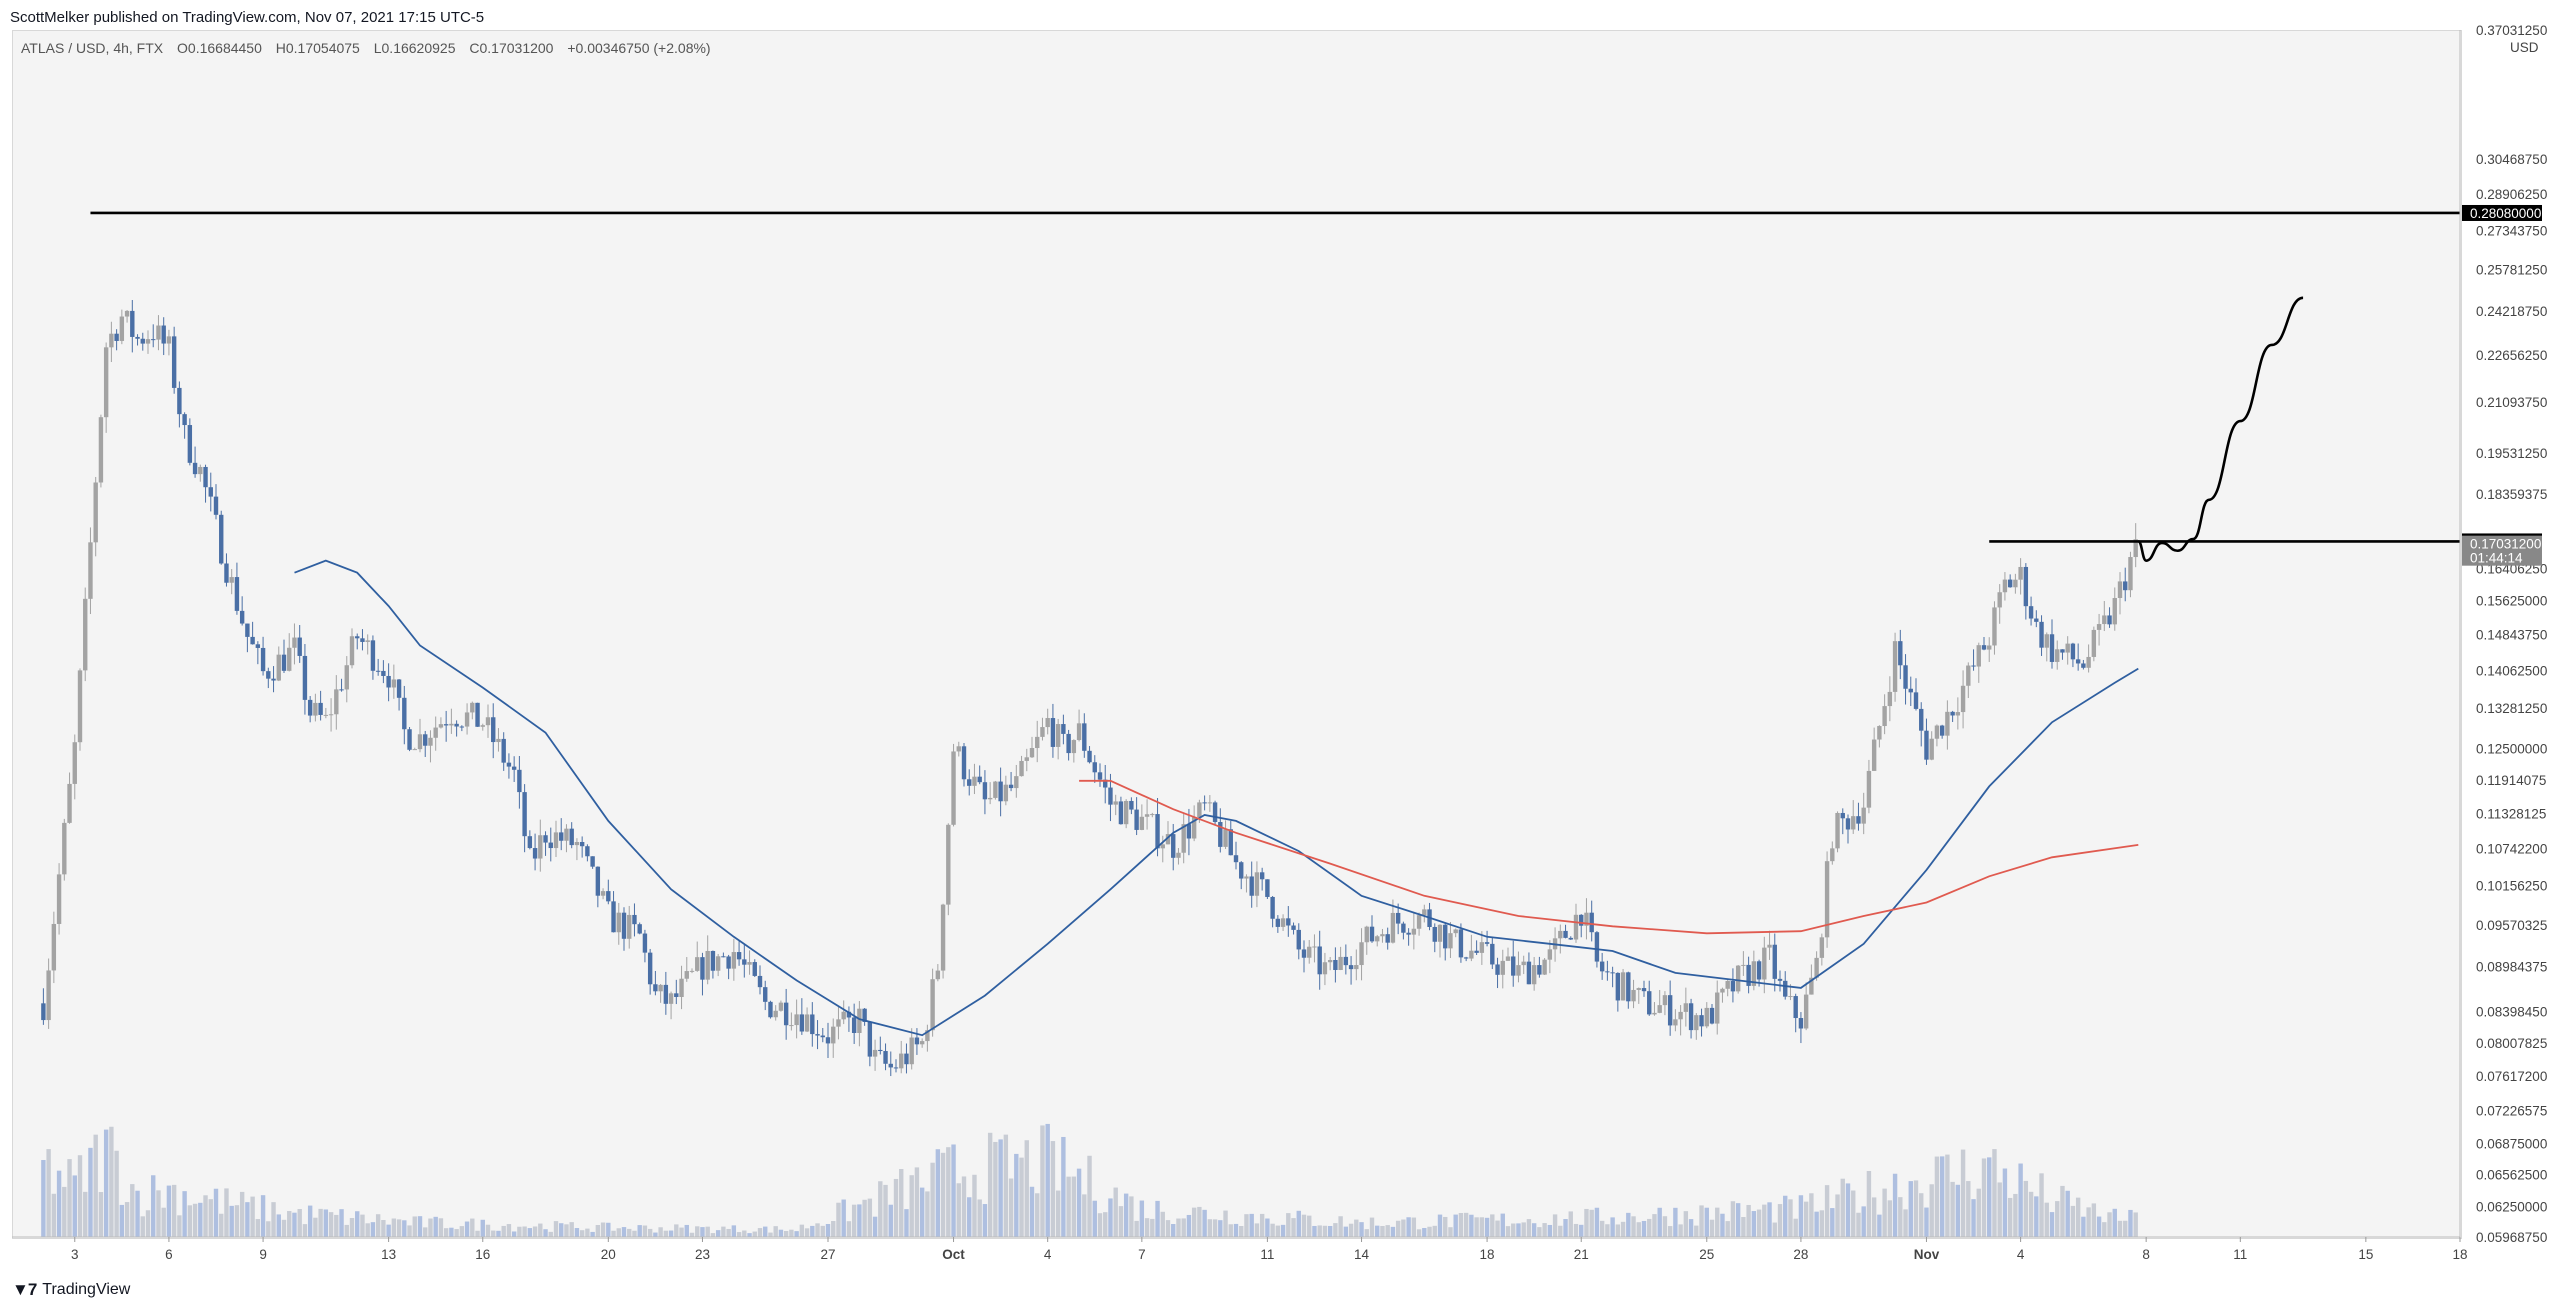 This screenshot has width=2560, height=1311. What do you see at coordinates (2220, 429) in the screenshot?
I see `projection-drawing` at bounding box center [2220, 429].